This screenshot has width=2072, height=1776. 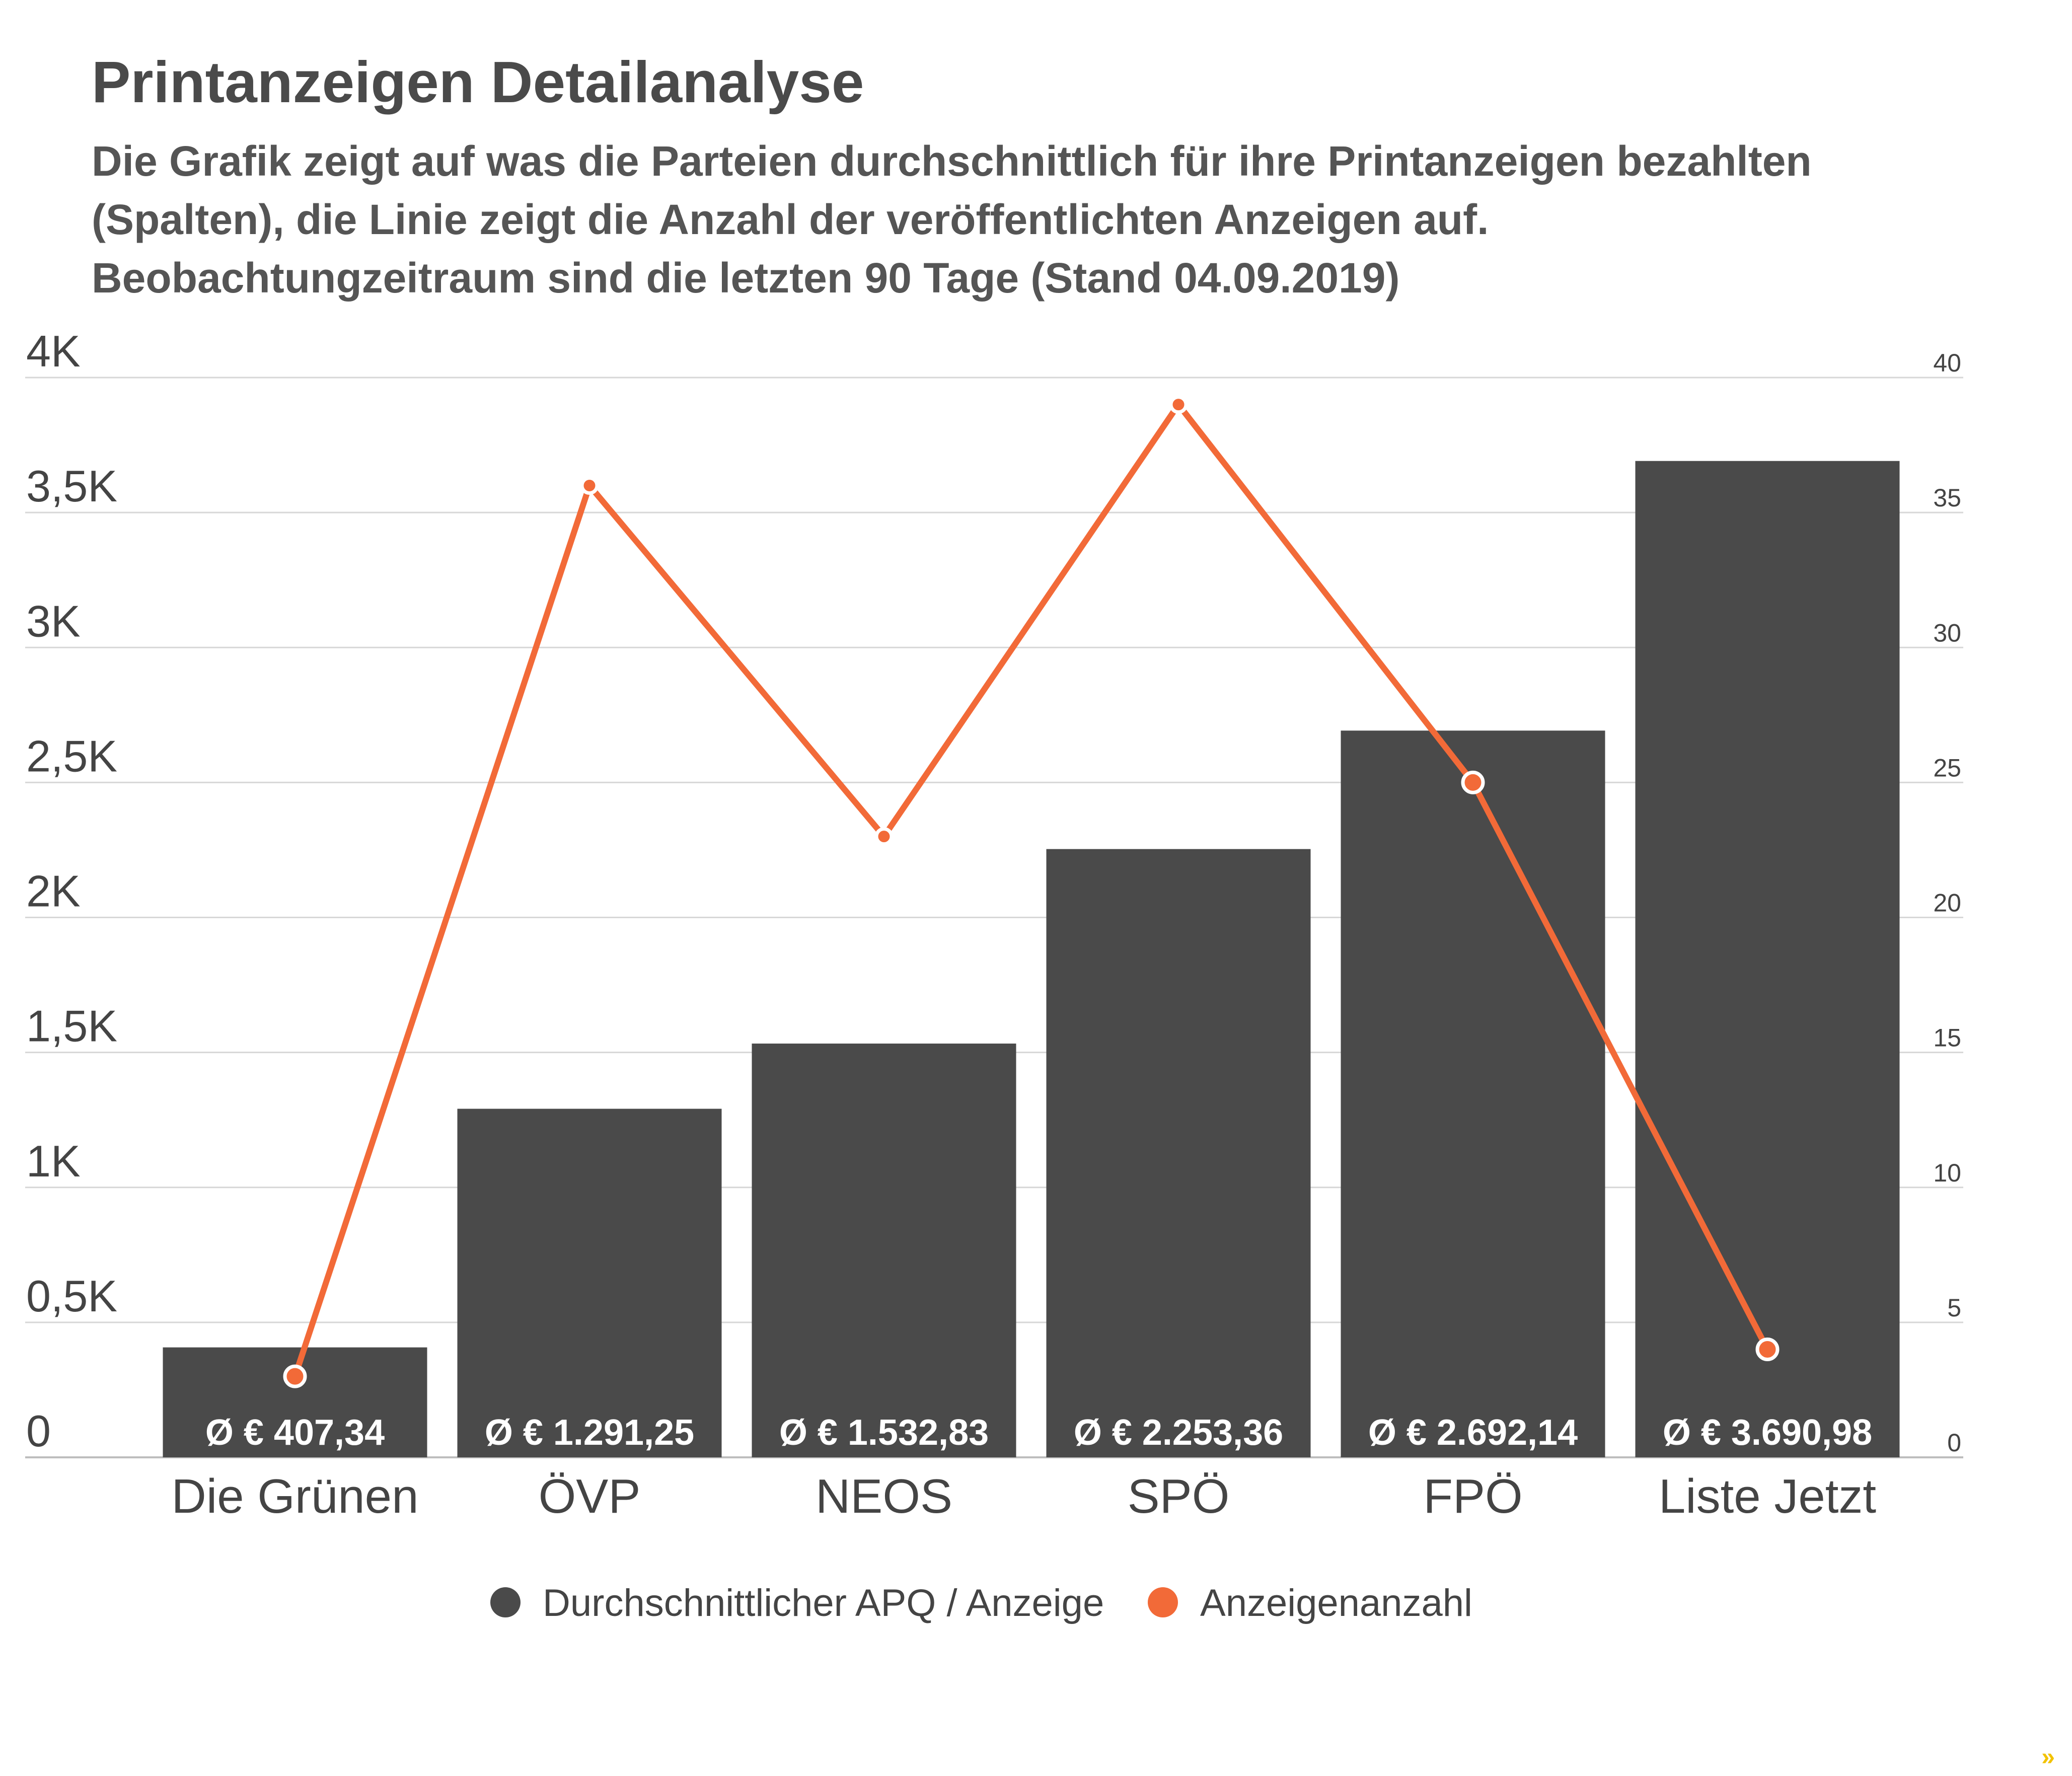 I want to click on right-axis-tick-label: 20, so click(x=1947, y=903).